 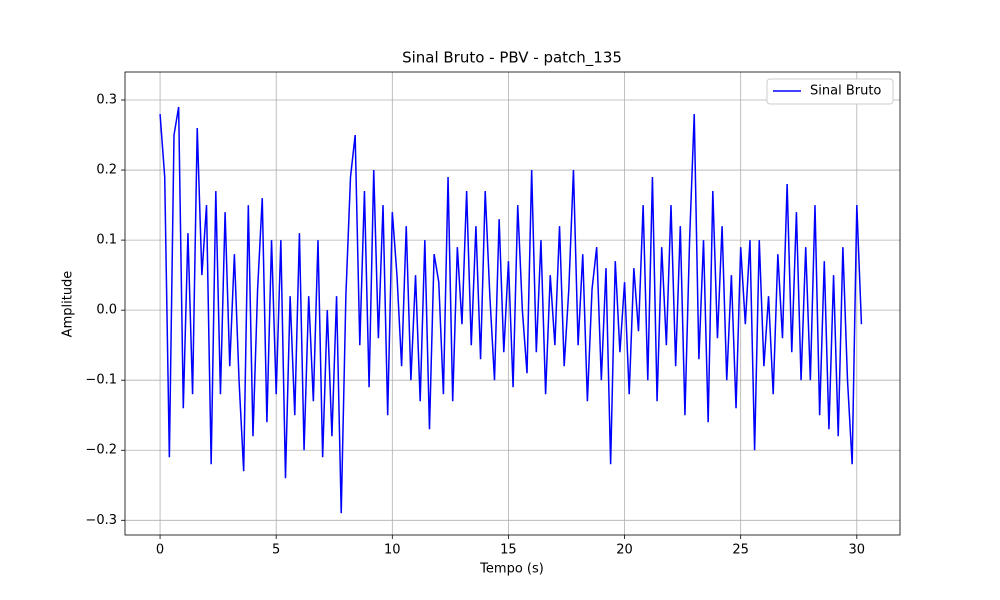 I want to click on legend-box, so click(x=830, y=91).